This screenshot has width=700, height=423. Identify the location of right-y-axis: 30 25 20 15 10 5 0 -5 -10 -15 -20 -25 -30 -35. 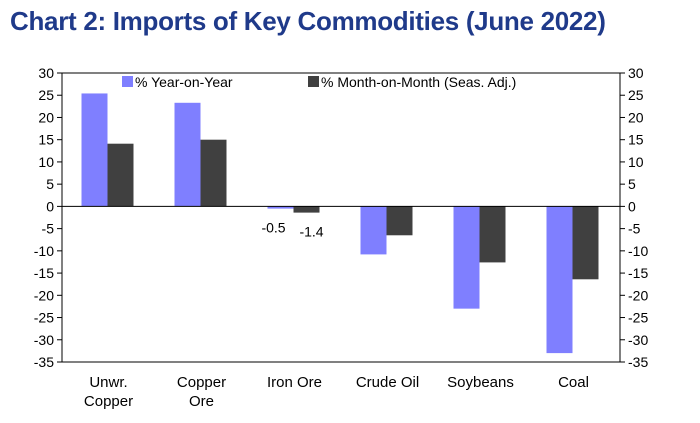
(634, 217).